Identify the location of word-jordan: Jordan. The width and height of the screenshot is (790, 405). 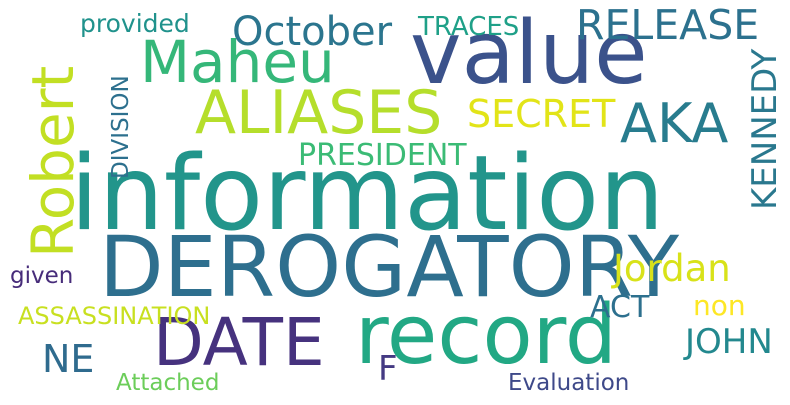
(672, 268).